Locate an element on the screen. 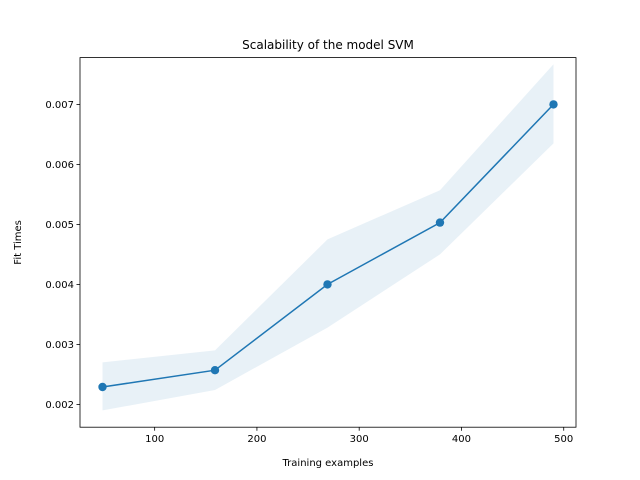 This screenshot has height=480, width=640. y-axis-label: Fit Times is located at coordinates (18, 242).